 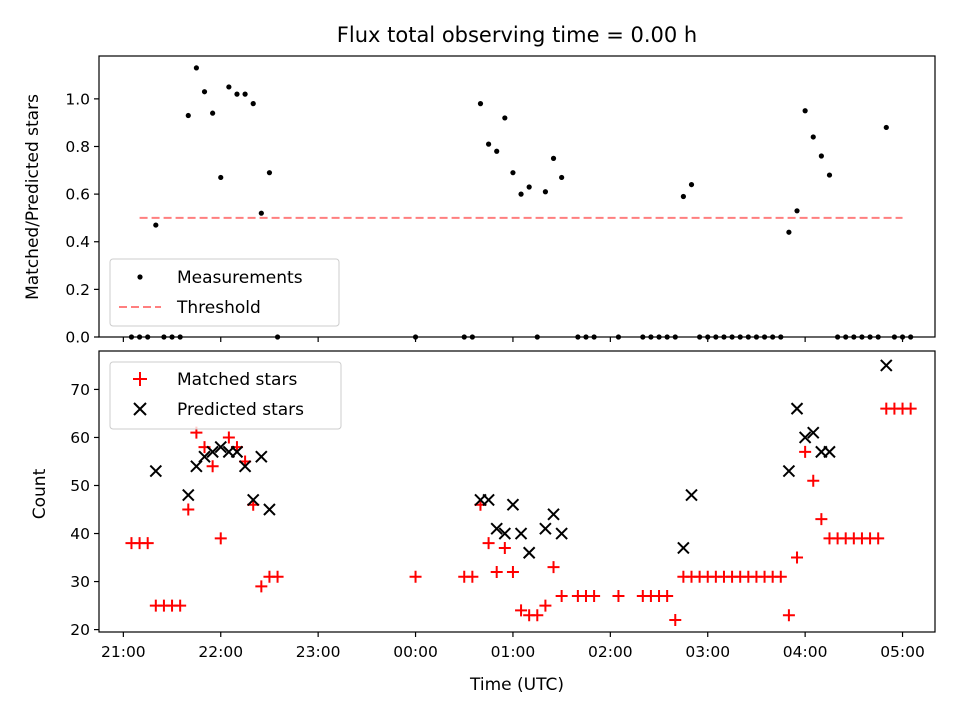 I want to click on legend-matched-label: Matched stars, so click(x=237, y=380).